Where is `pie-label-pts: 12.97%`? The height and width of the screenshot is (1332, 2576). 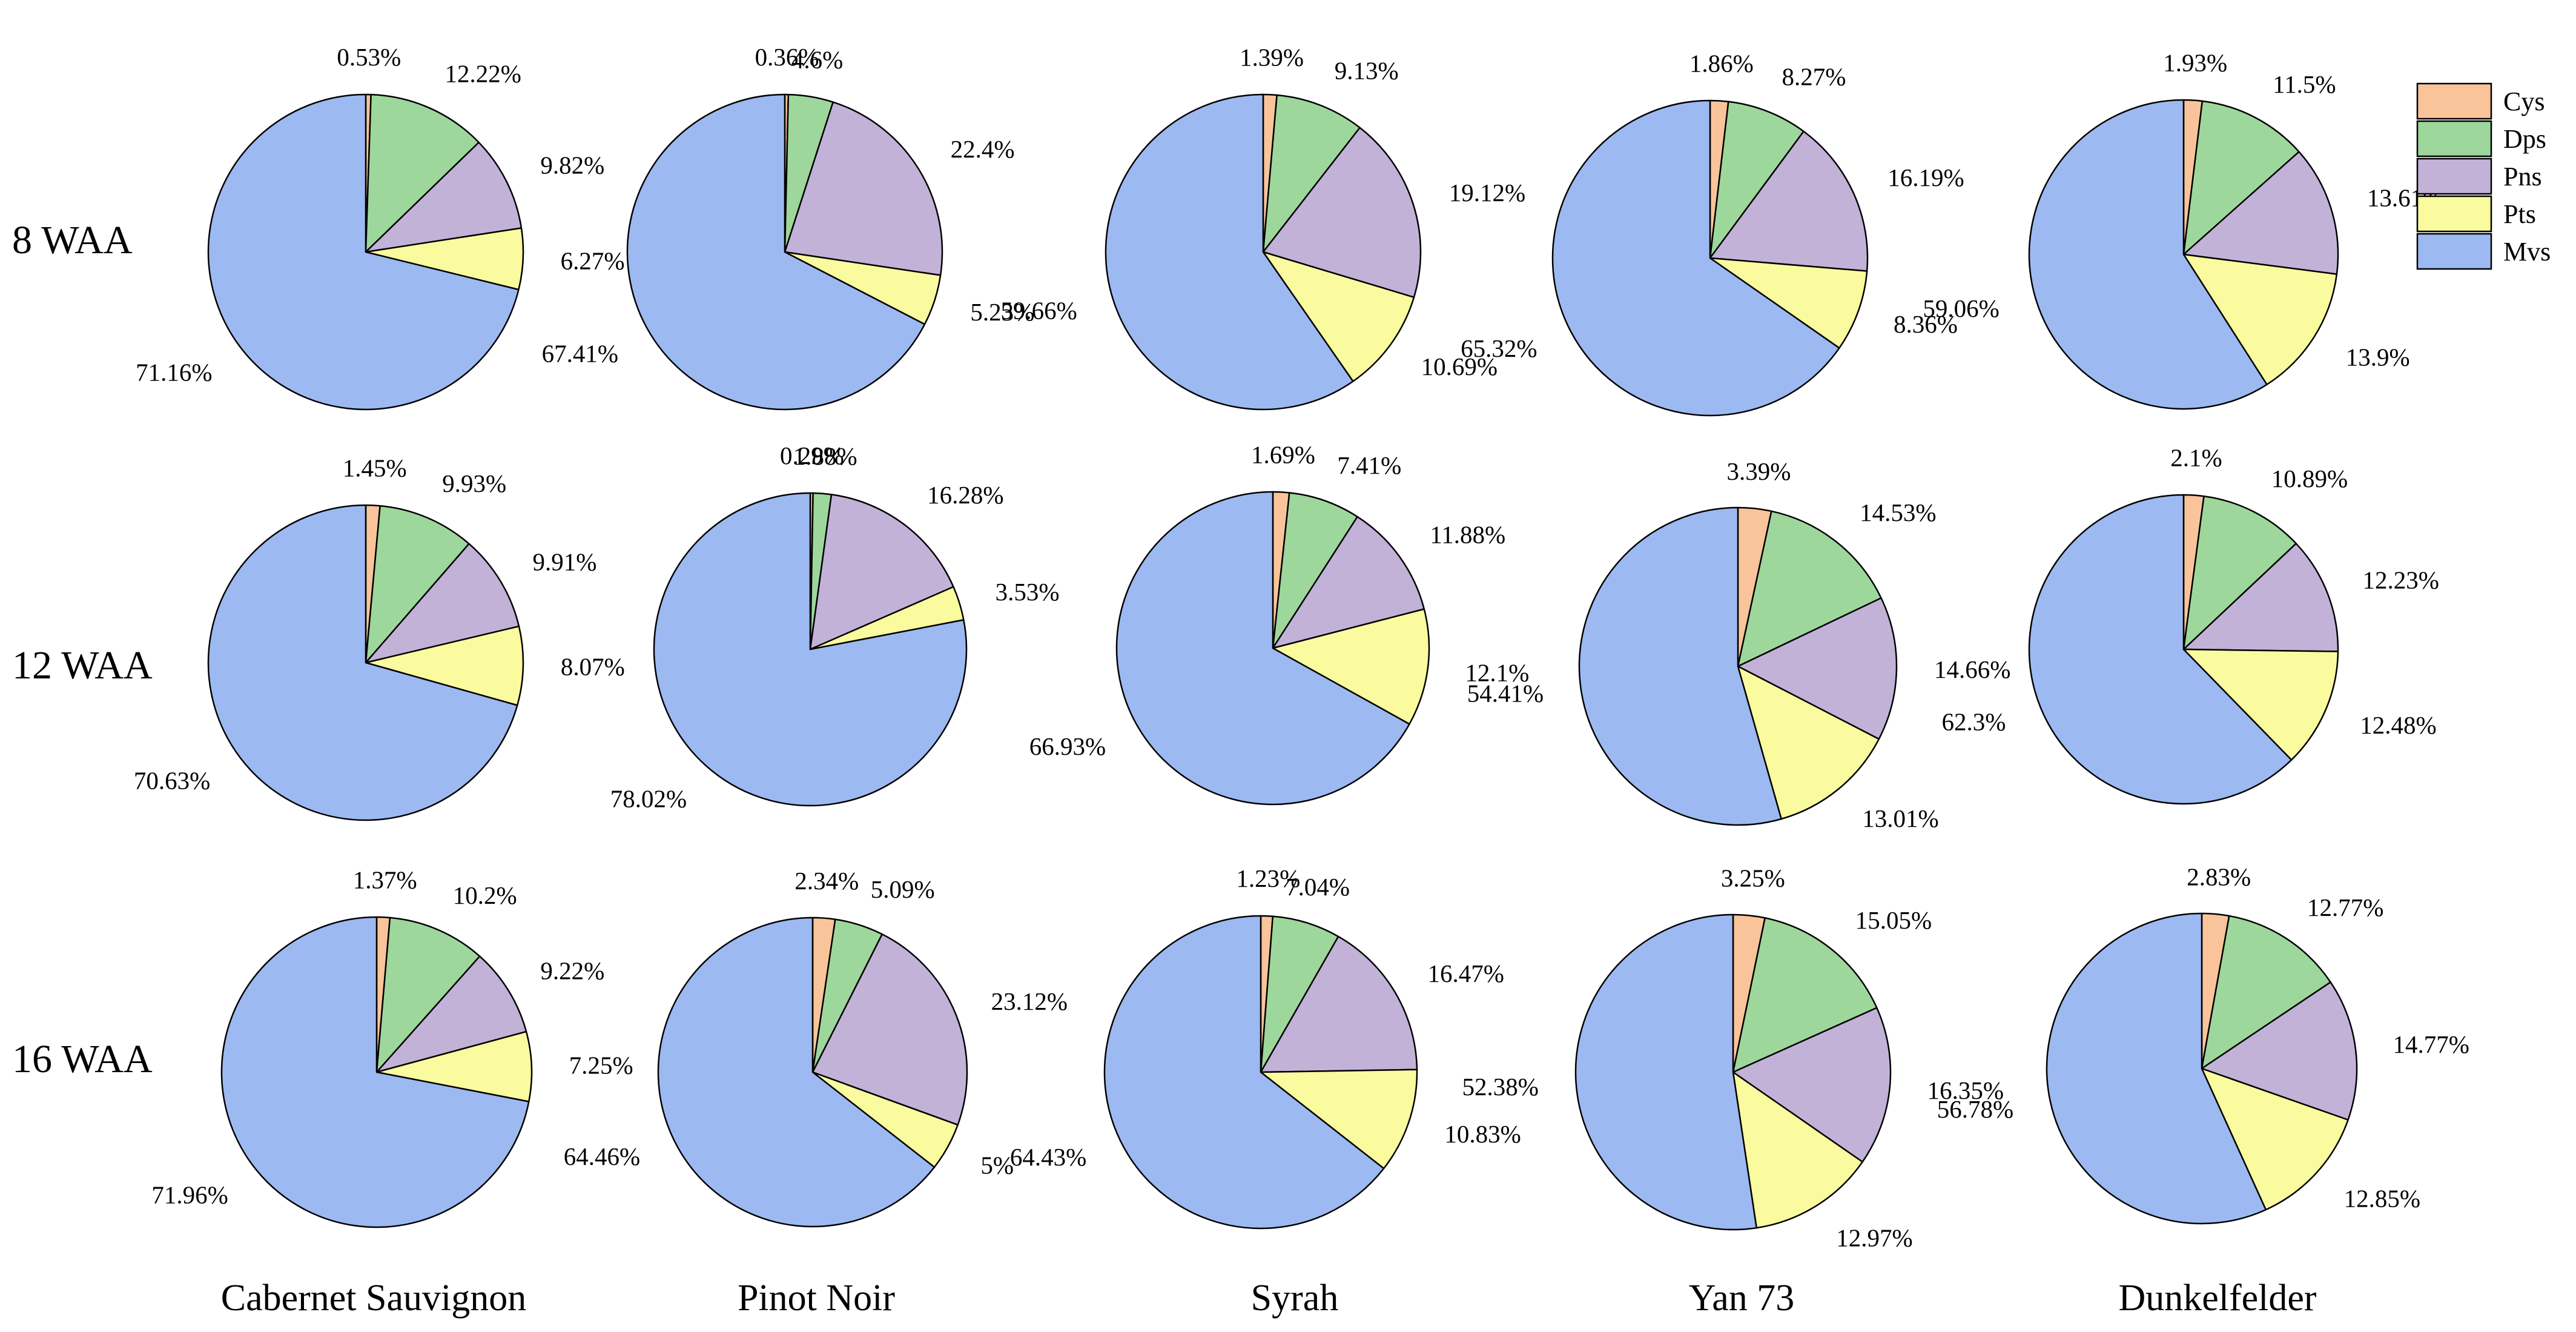 pie-label-pts: 12.97% is located at coordinates (1874, 1237).